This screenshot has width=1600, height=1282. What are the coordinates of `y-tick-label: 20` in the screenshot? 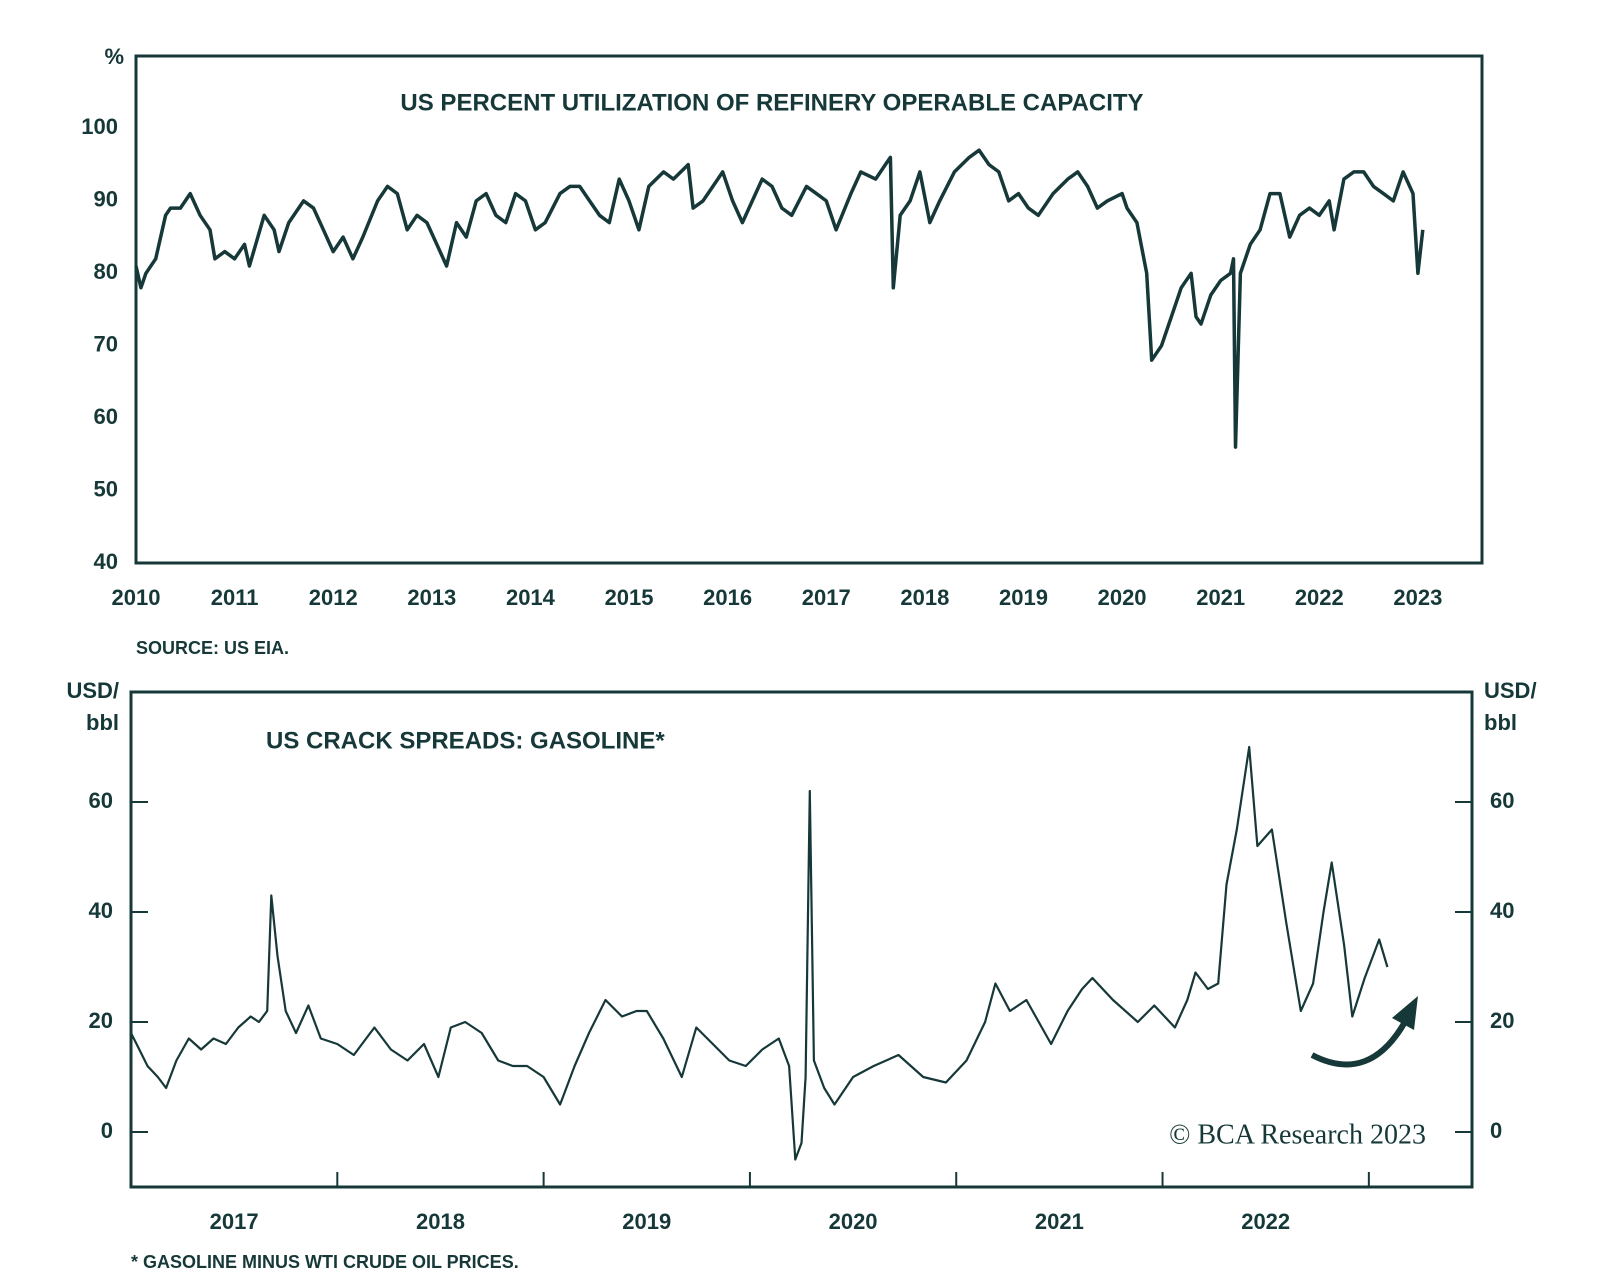 It's located at (101, 1020).